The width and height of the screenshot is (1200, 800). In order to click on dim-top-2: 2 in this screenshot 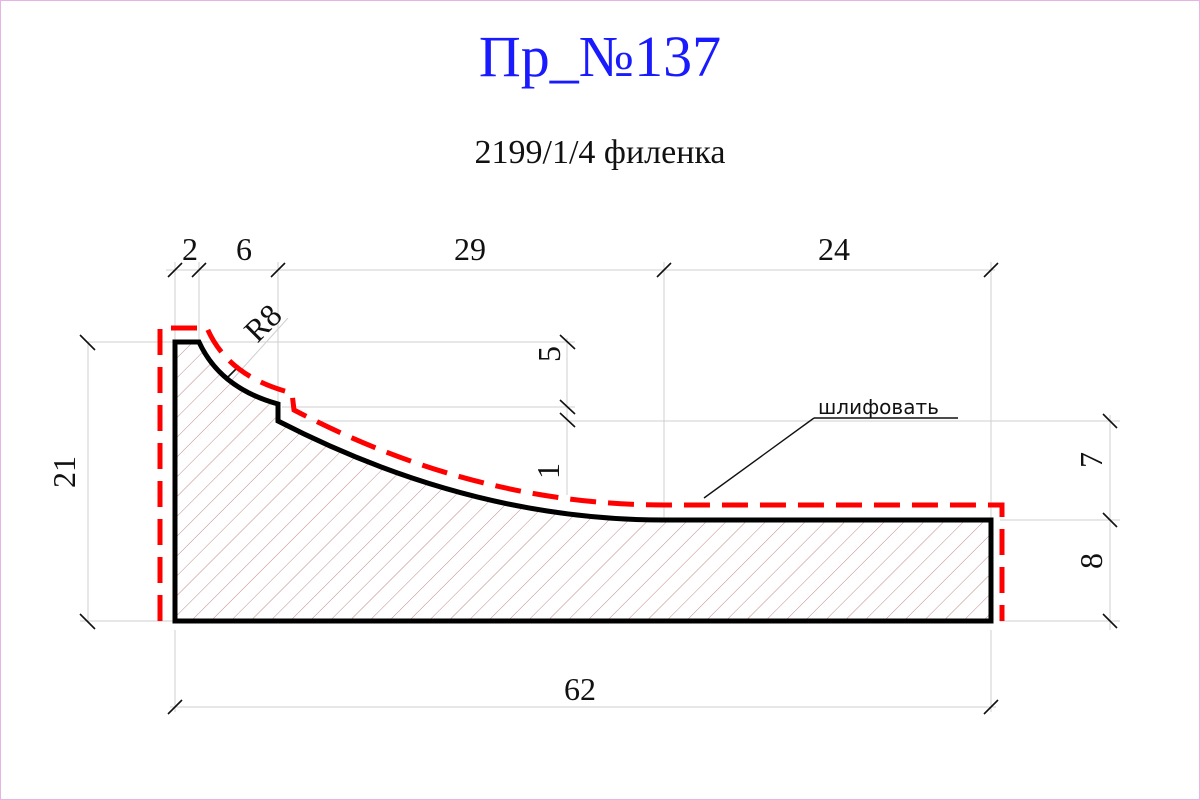, I will do `click(190, 249)`.